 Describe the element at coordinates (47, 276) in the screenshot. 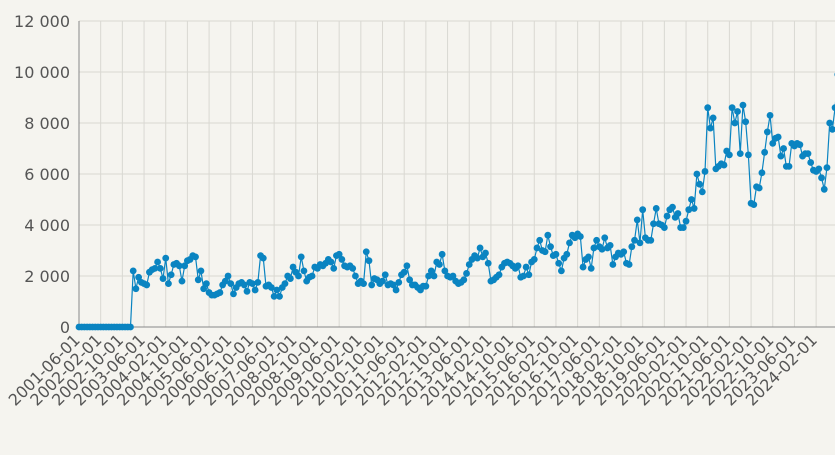

I see `y-tick-label: 2 000` at that location.